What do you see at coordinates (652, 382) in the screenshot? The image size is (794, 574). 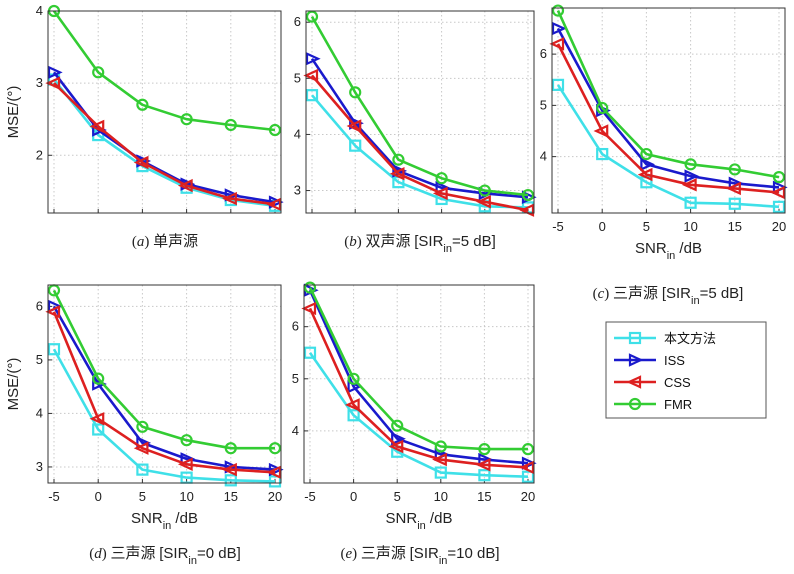 I see `legend-entry: CSS` at bounding box center [652, 382].